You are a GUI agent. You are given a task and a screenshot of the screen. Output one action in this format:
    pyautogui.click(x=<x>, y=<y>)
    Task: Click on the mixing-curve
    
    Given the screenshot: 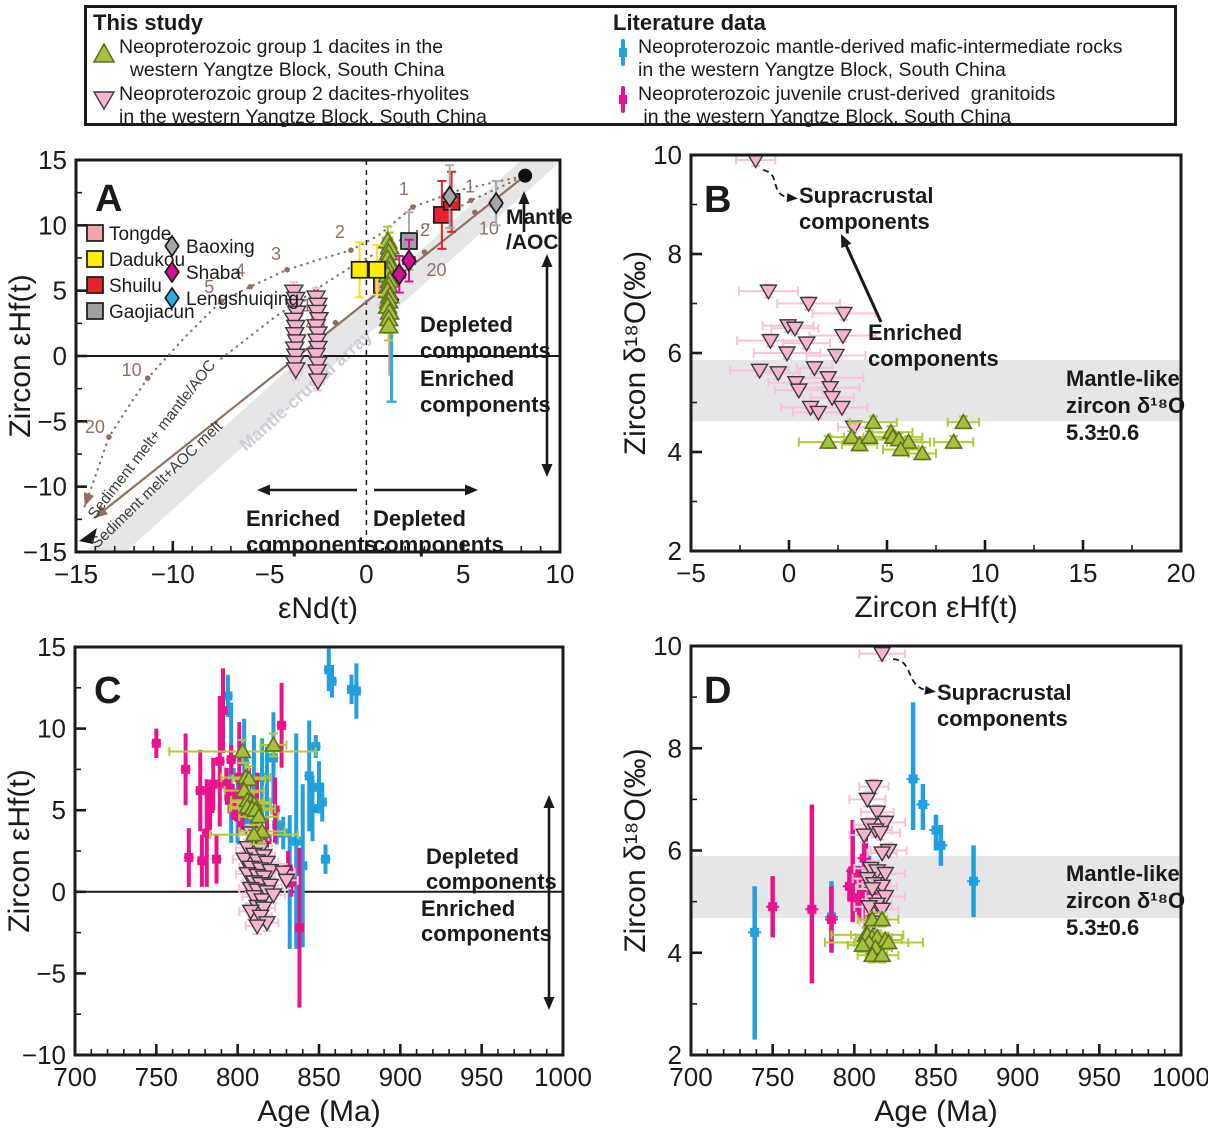 What is the action you would take?
    pyautogui.click(x=305, y=341)
    